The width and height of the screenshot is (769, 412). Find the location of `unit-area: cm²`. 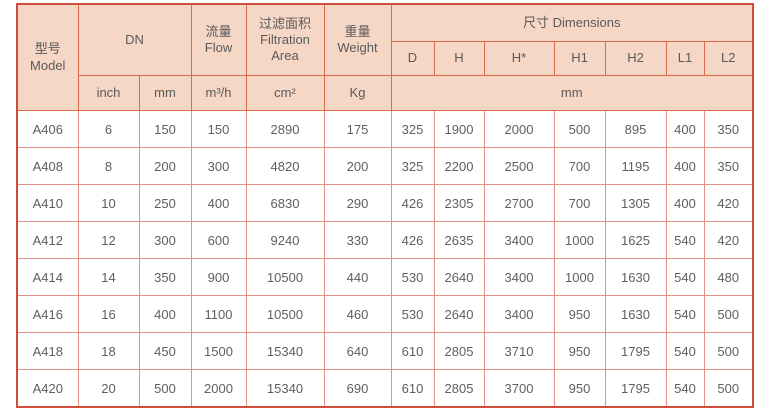

unit-area: cm² is located at coordinates (285, 93).